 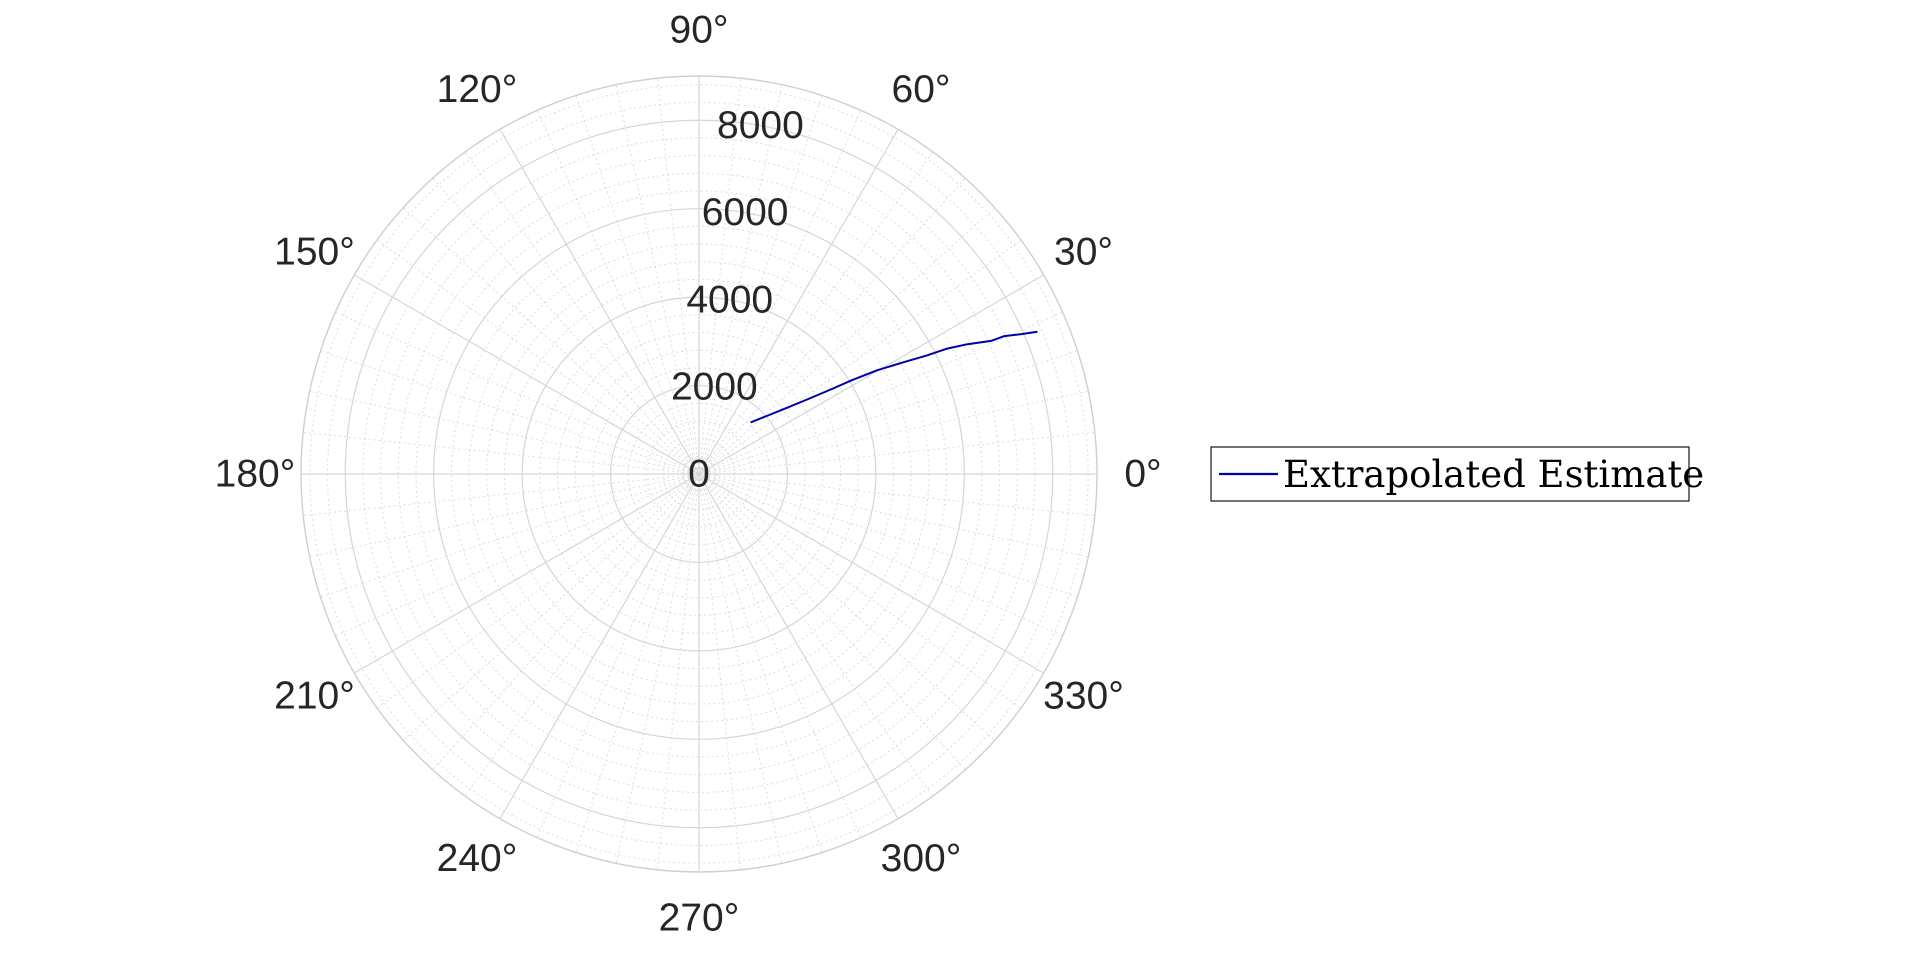 I want to click on r-tick-labels: 0 2000 4000 6000 8000, so click(x=737, y=299).